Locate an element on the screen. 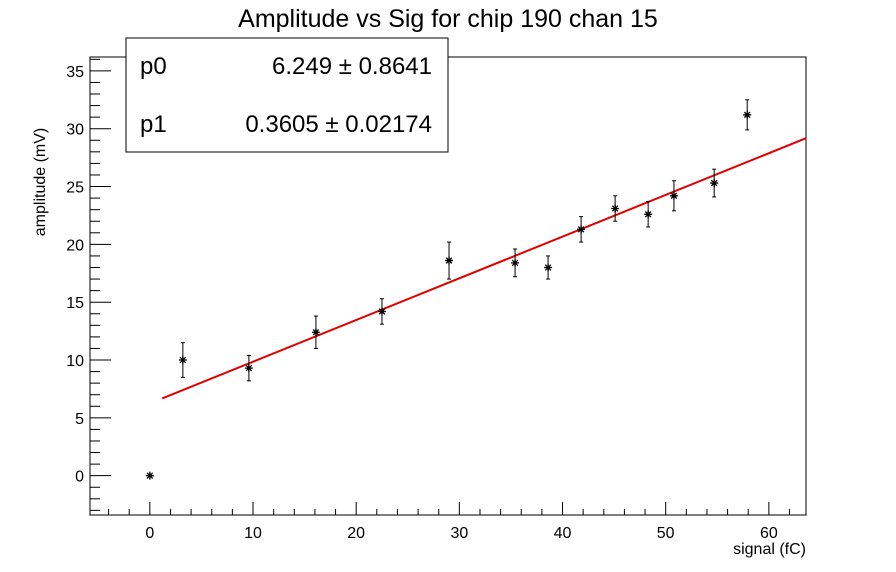 This screenshot has height=572, width=896. fit-stats-box: p0 6.249 ± 0.8641 p1 0.3605 ± 0.02174 is located at coordinates (287, 95).